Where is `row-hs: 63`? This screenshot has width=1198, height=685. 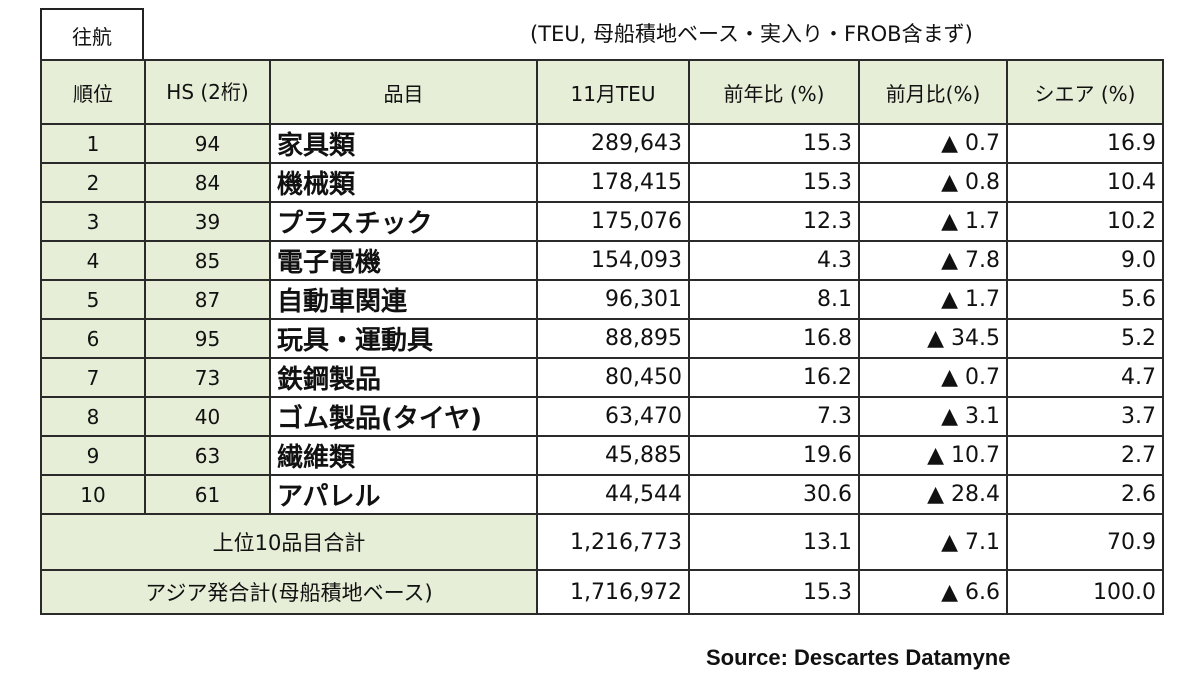 row-hs: 63 is located at coordinates (207, 455).